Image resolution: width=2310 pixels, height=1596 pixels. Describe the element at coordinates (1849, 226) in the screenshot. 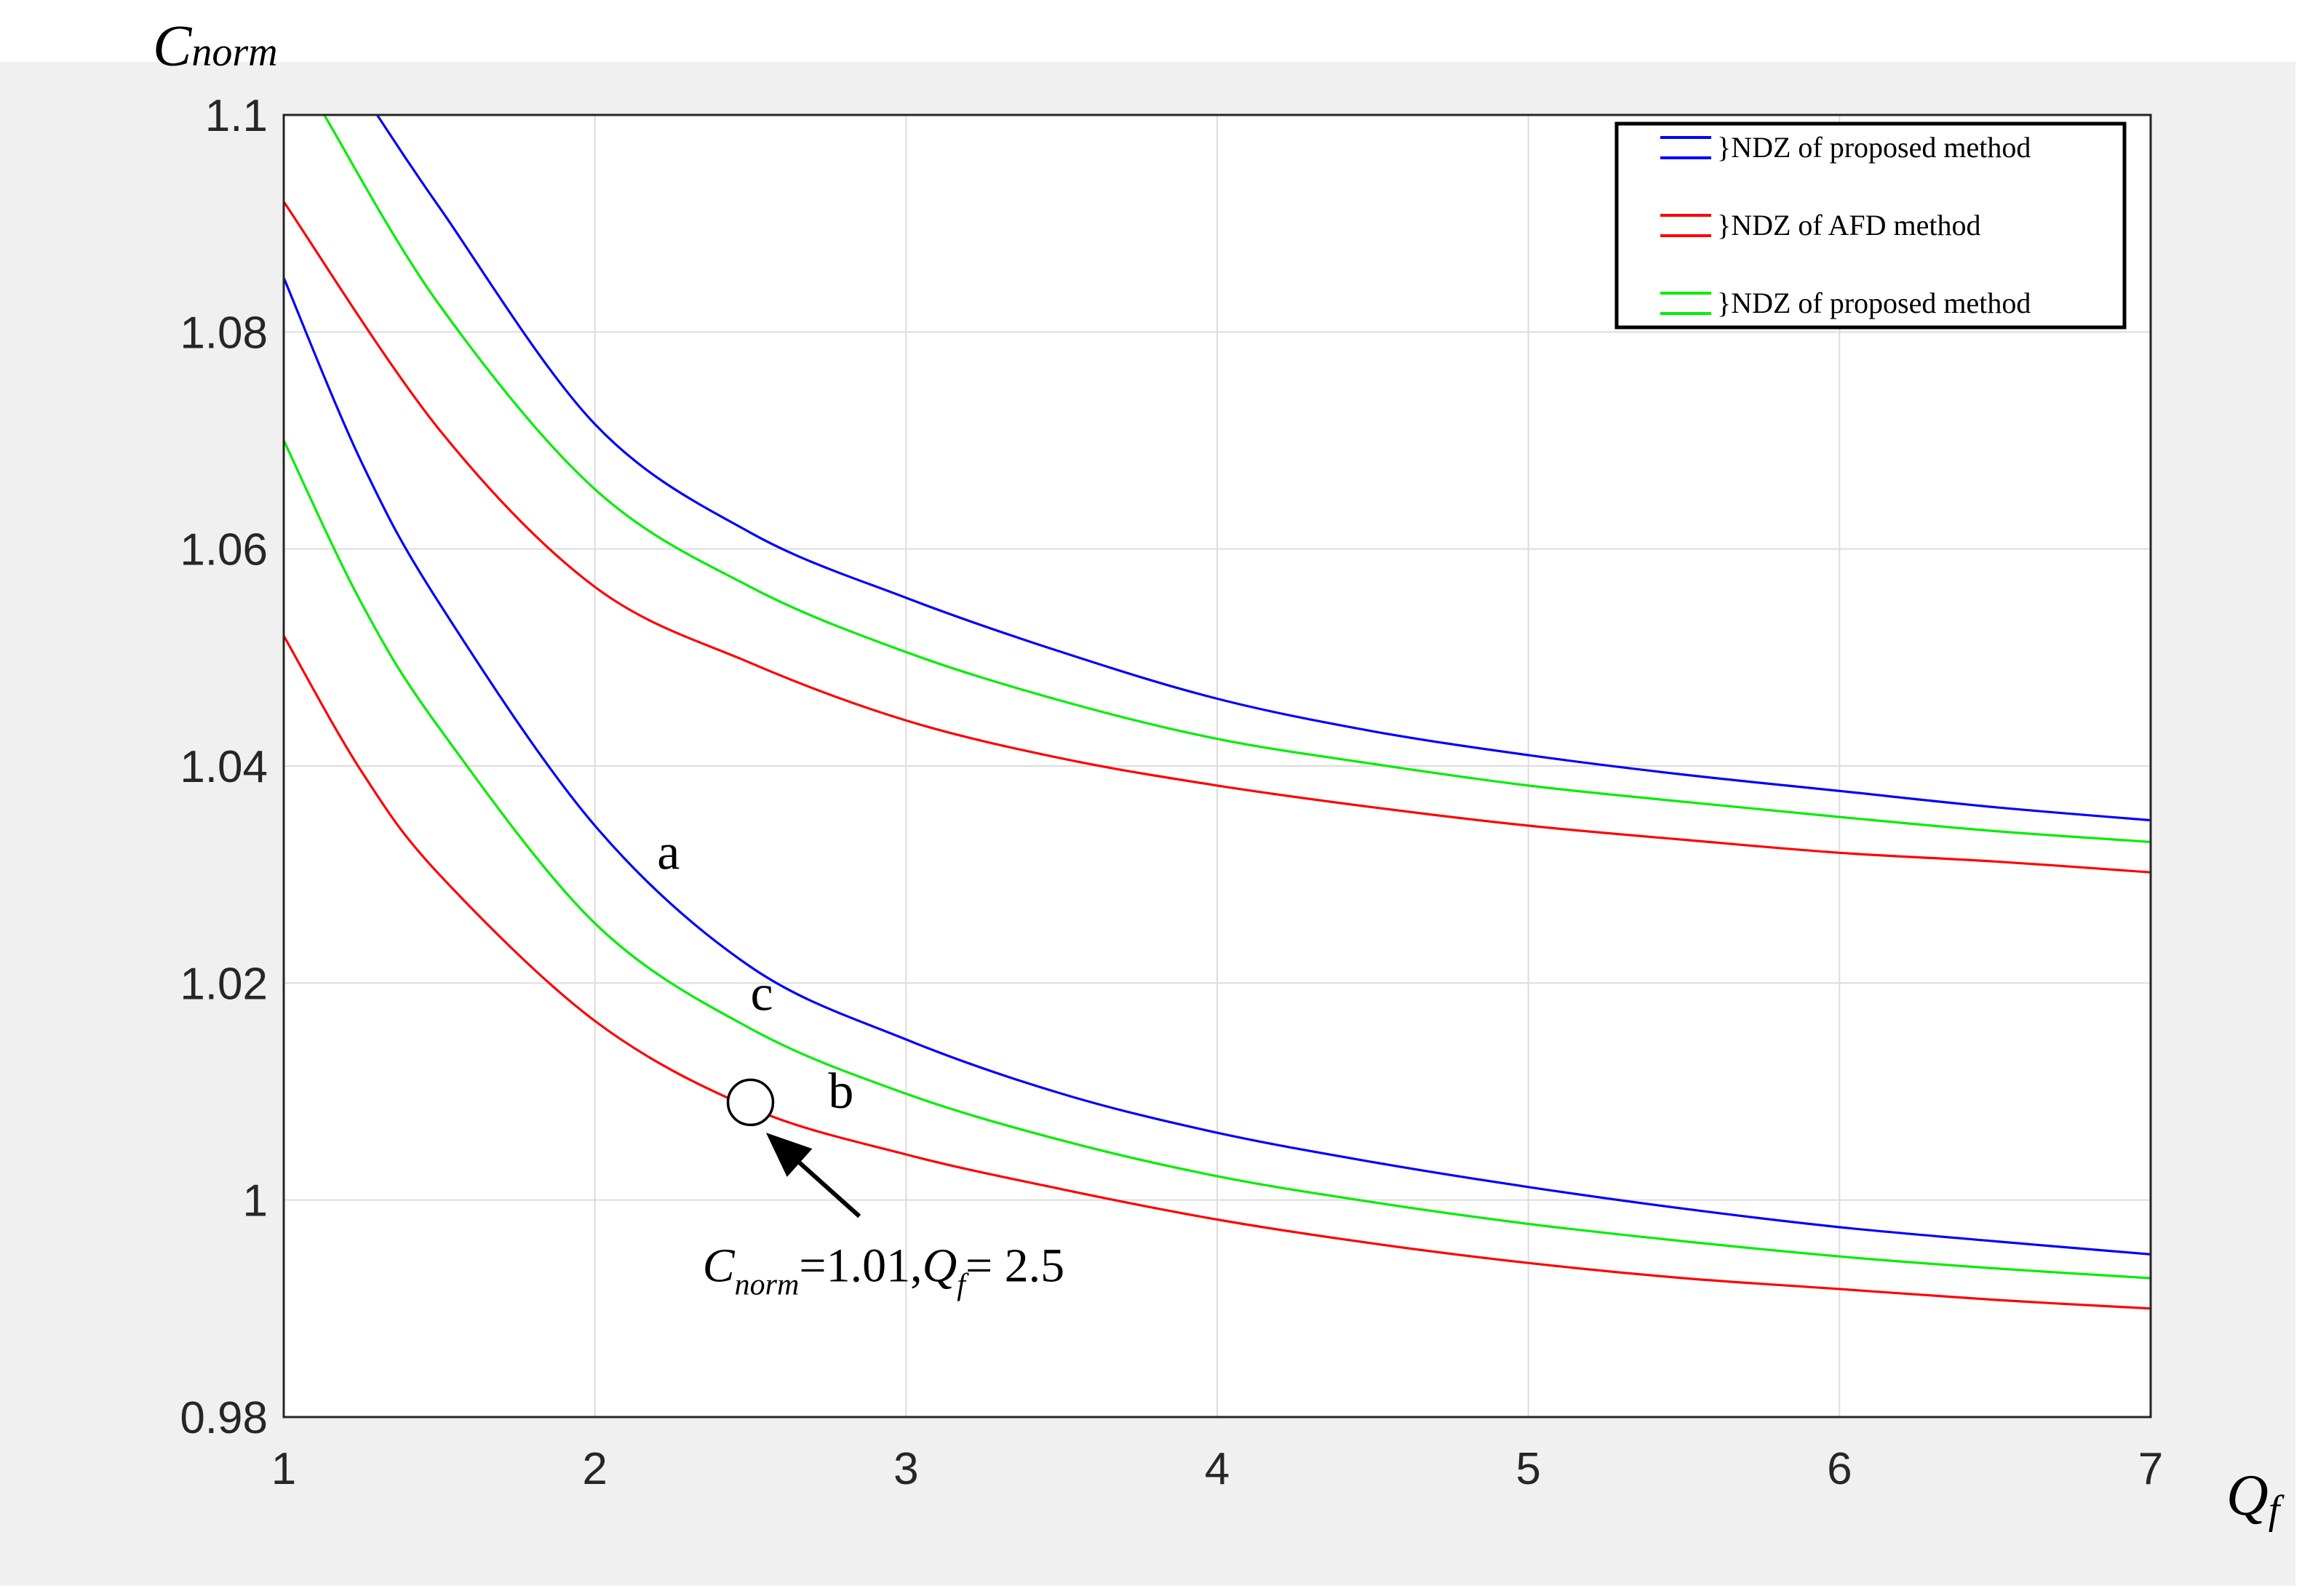

I see `legend-label-1: }NDZ of AFD method` at that location.